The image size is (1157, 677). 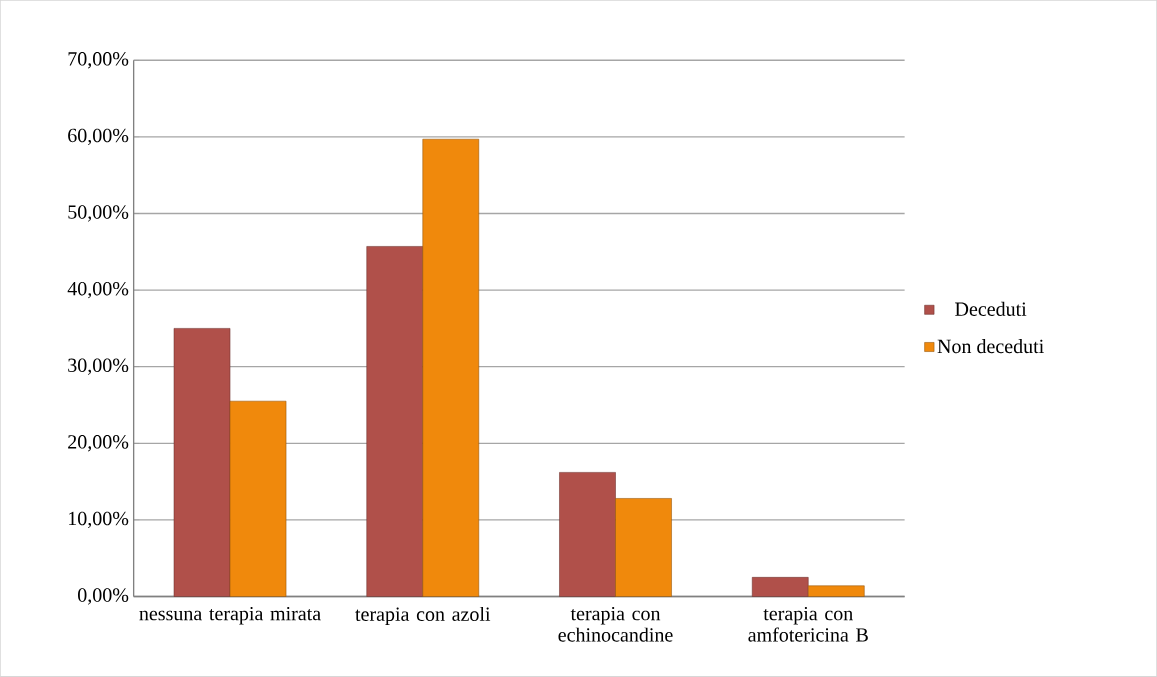 What do you see at coordinates (991, 308) in the screenshot?
I see `legend-label: Deceduti` at bounding box center [991, 308].